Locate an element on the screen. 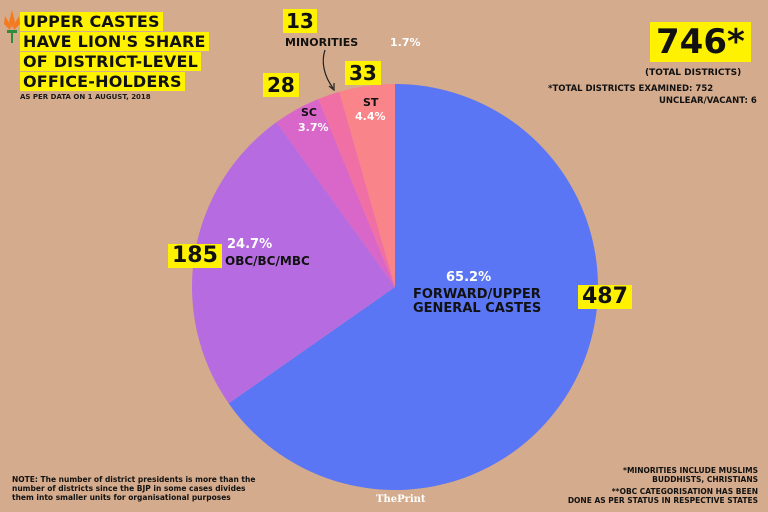  minorities-arrow is located at coordinates (328, 70).